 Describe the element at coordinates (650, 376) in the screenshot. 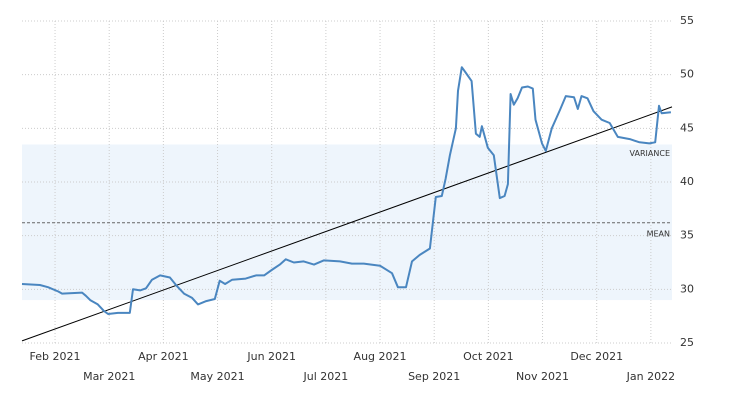

I see `x-tick-label: Jan 2022` at that location.